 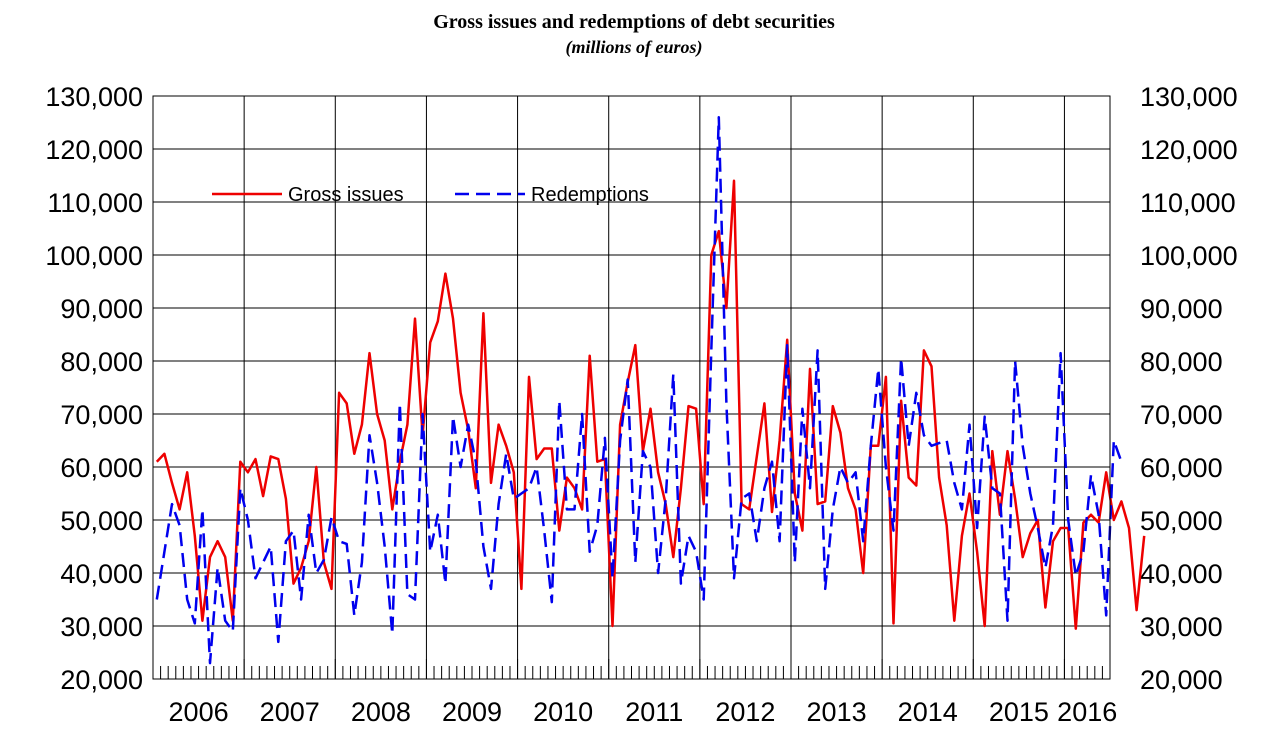 I want to click on y-tick-label-right: 20,000, so click(x=1181, y=680).